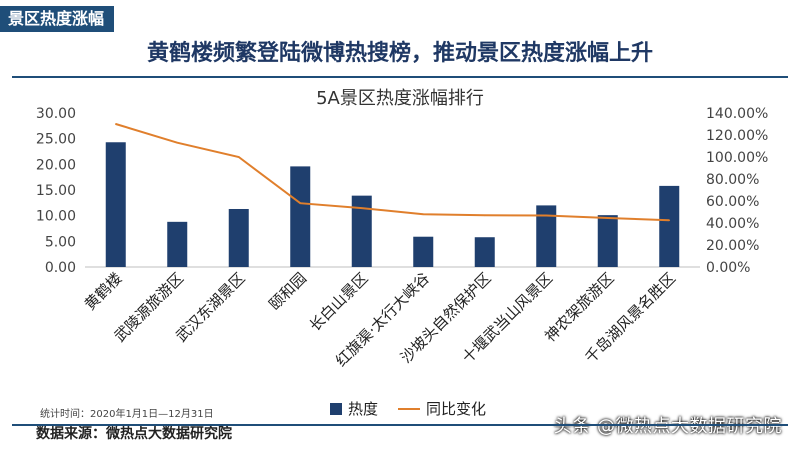 The height and width of the screenshot is (450, 800). What do you see at coordinates (732, 224) in the screenshot?
I see `y-right-tick-label: 40.00%` at bounding box center [732, 224].